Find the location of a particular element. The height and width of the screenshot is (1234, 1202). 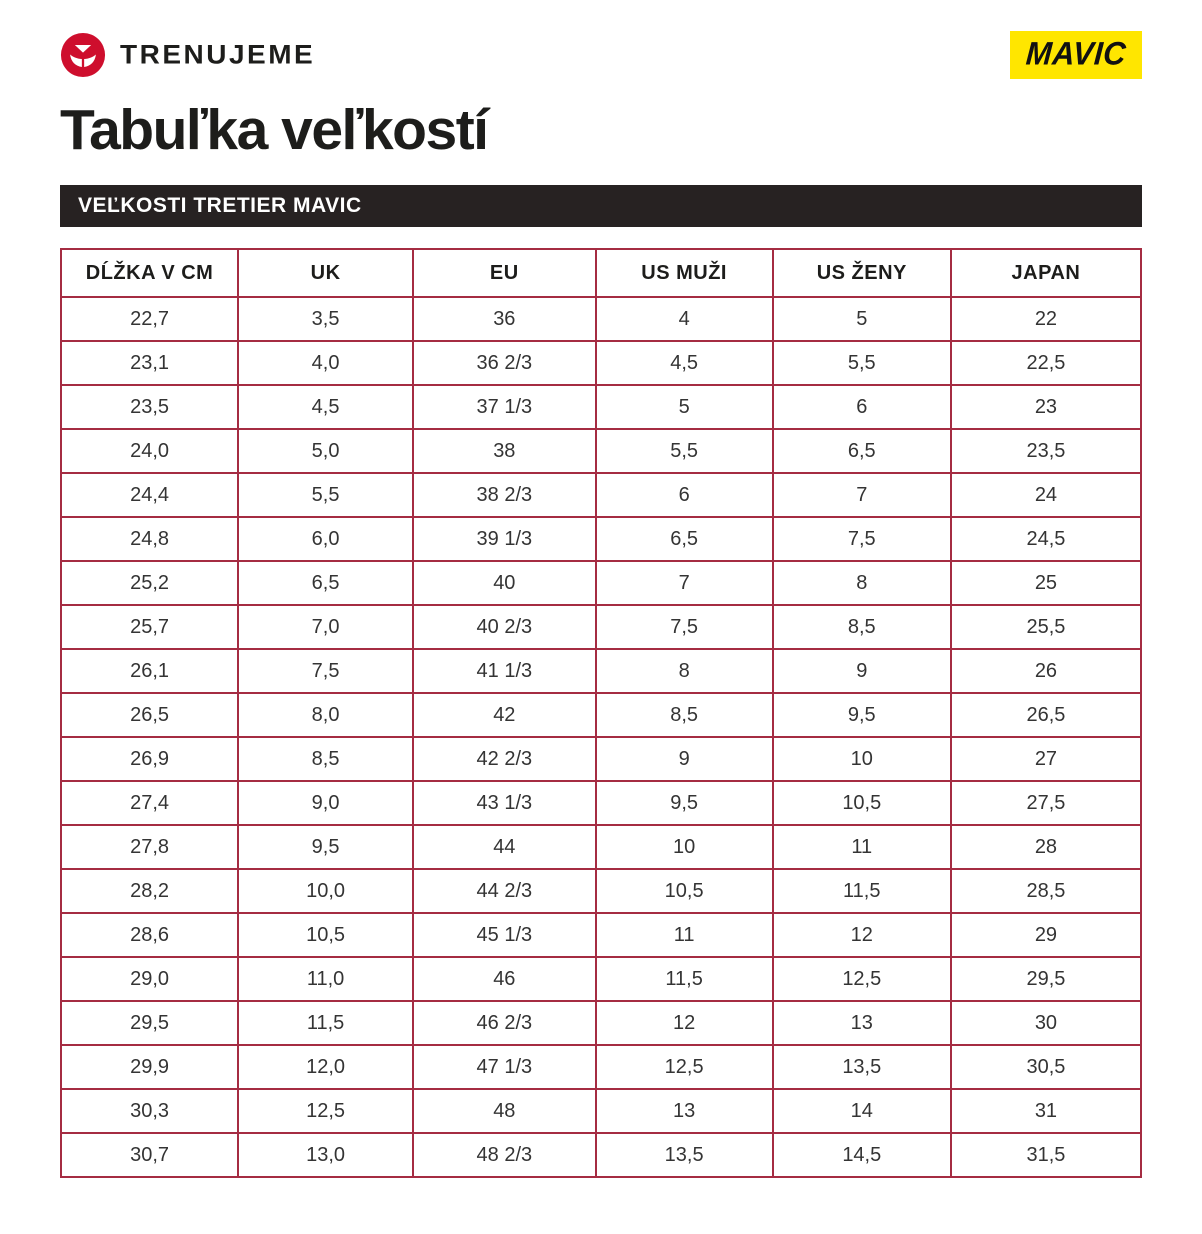

table-cell: 11,5 is located at coordinates (684, 979).